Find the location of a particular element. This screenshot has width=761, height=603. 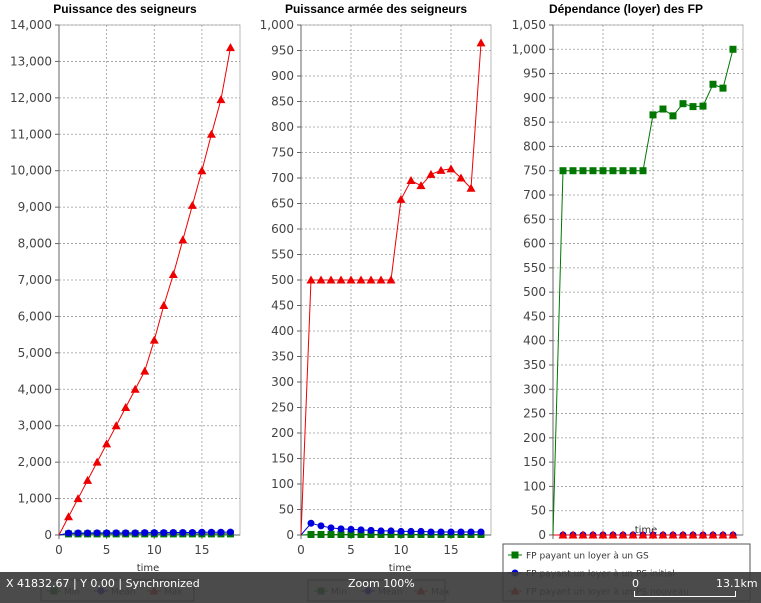

chart-title: Dépendance (loyer) des FP is located at coordinates (626, 9).